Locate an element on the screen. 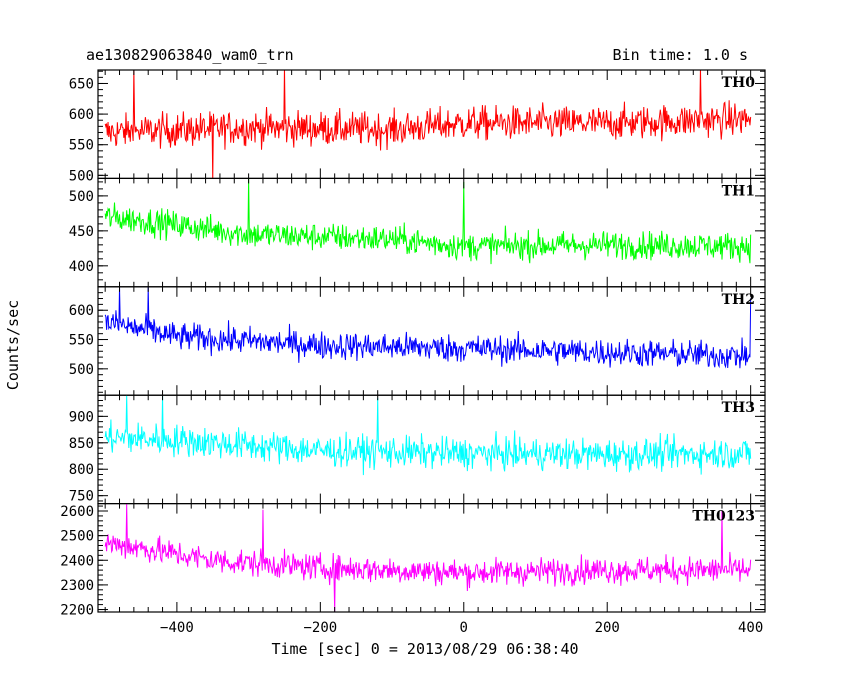 The image size is (850, 680). y-tick-label: 450 is located at coordinates (81, 232).